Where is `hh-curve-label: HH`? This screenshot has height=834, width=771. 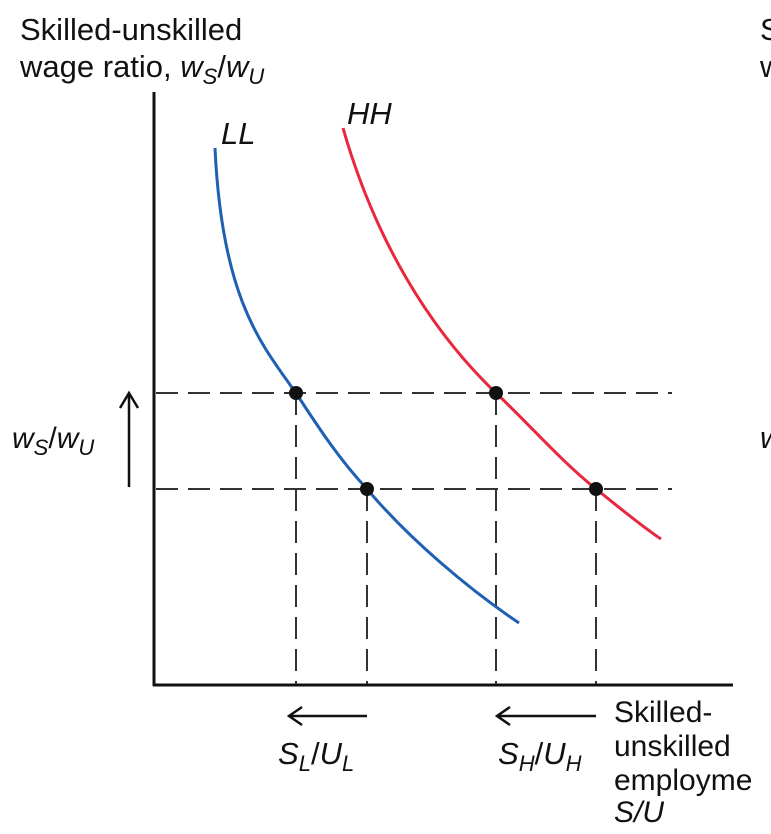
hh-curve-label: HH is located at coordinates (369, 113).